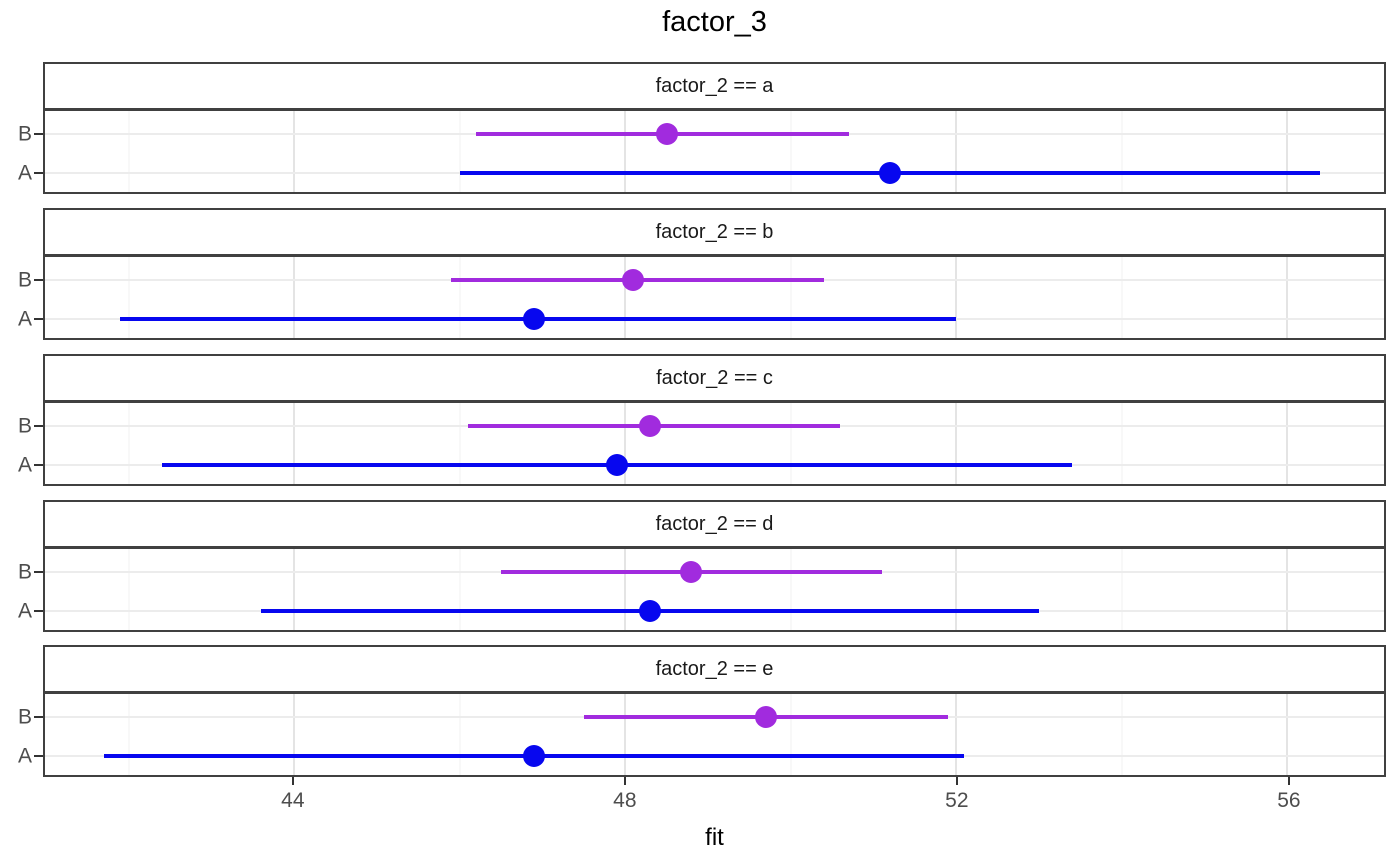 The height and width of the screenshot is (866, 1400). I want to click on x-axis-tick-label: 44, so click(293, 800).